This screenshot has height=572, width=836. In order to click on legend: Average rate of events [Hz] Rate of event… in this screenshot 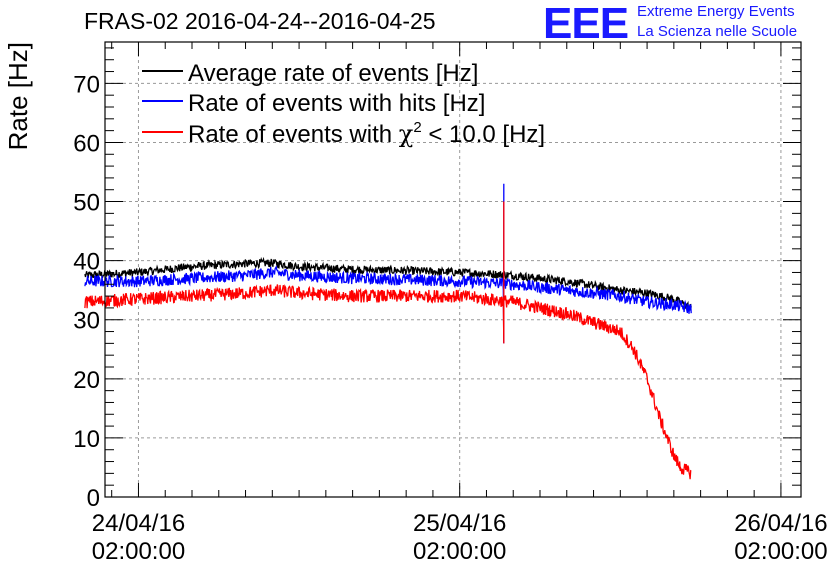, I will do `click(343, 104)`.